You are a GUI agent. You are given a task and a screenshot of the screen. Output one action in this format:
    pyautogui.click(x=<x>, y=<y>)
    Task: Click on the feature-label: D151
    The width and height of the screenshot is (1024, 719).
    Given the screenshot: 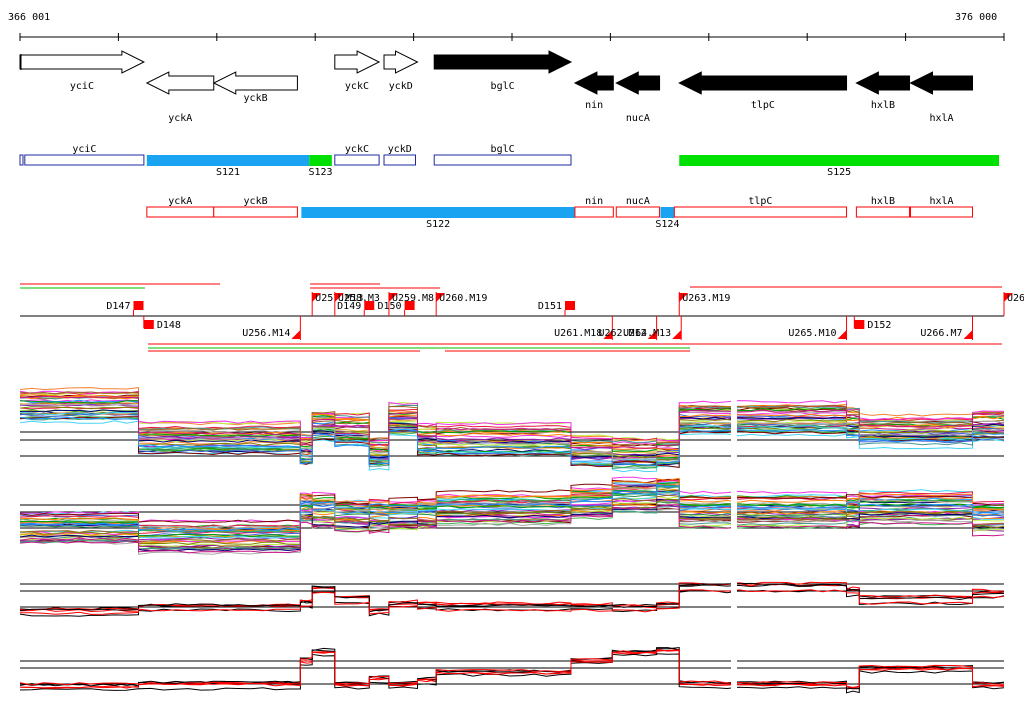 What is the action you would take?
    pyautogui.click(x=550, y=306)
    